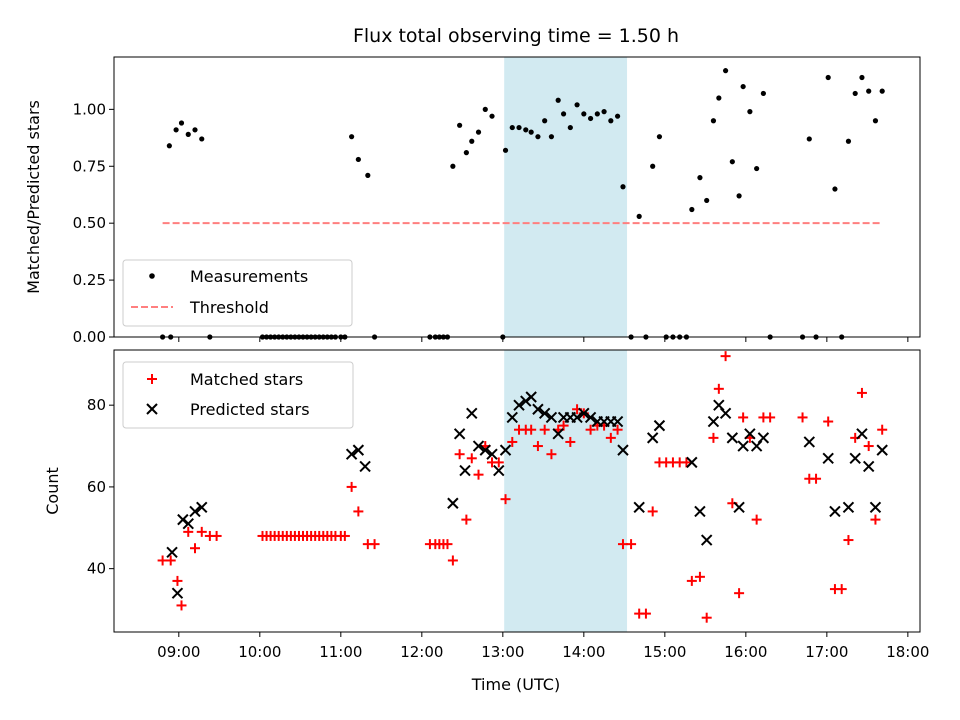 This screenshot has width=960, height=720. I want to click on top-y-tick-label: 0.00, so click(89, 337).